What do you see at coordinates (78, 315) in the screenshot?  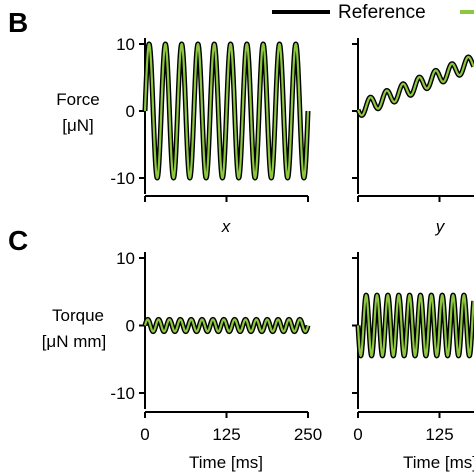 I see `torque-ylabel-line-1: Torque` at bounding box center [78, 315].